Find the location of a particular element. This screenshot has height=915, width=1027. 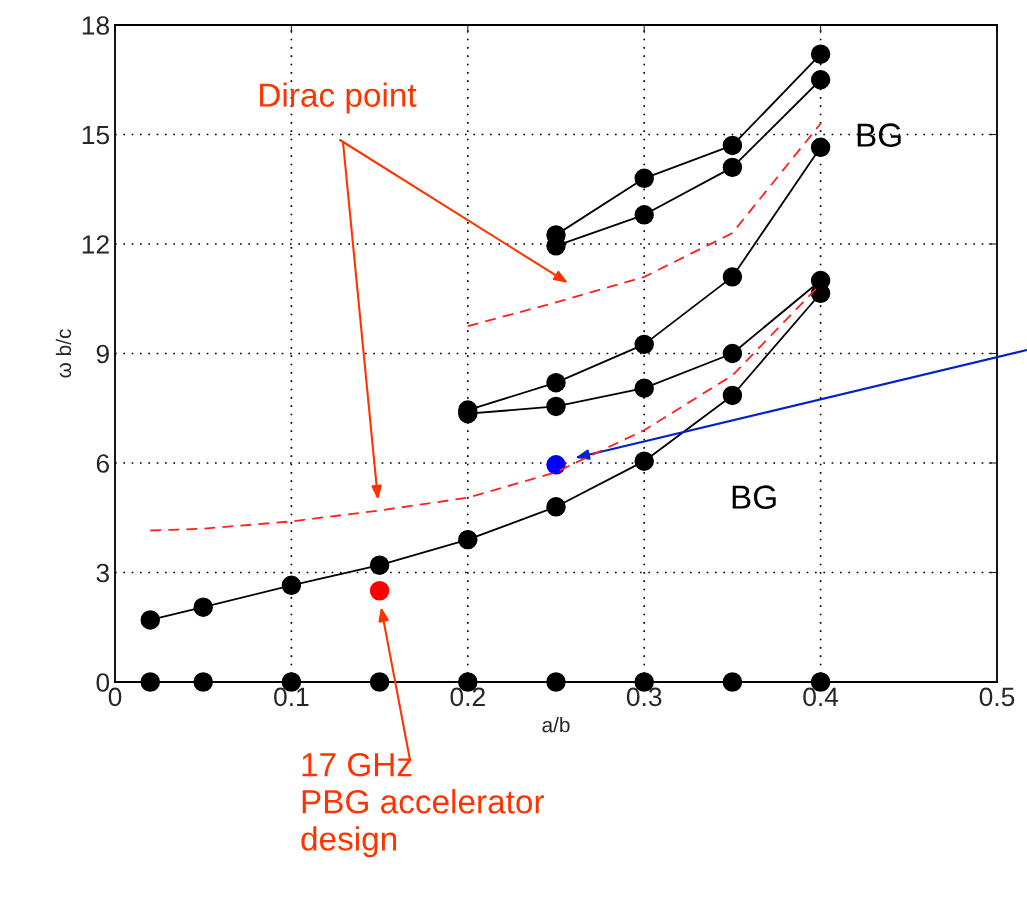

annotation: Dirac point is located at coordinates (338, 98).